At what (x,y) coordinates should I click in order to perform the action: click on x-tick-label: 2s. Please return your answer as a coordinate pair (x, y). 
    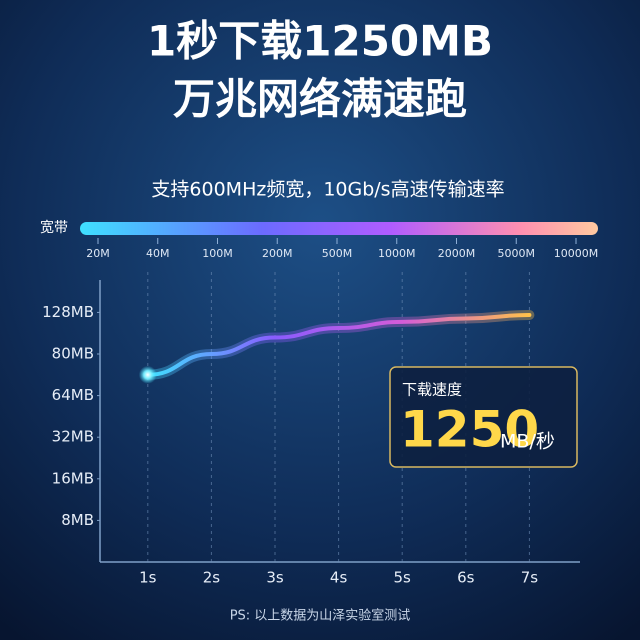
    Looking at the image, I should click on (212, 578).